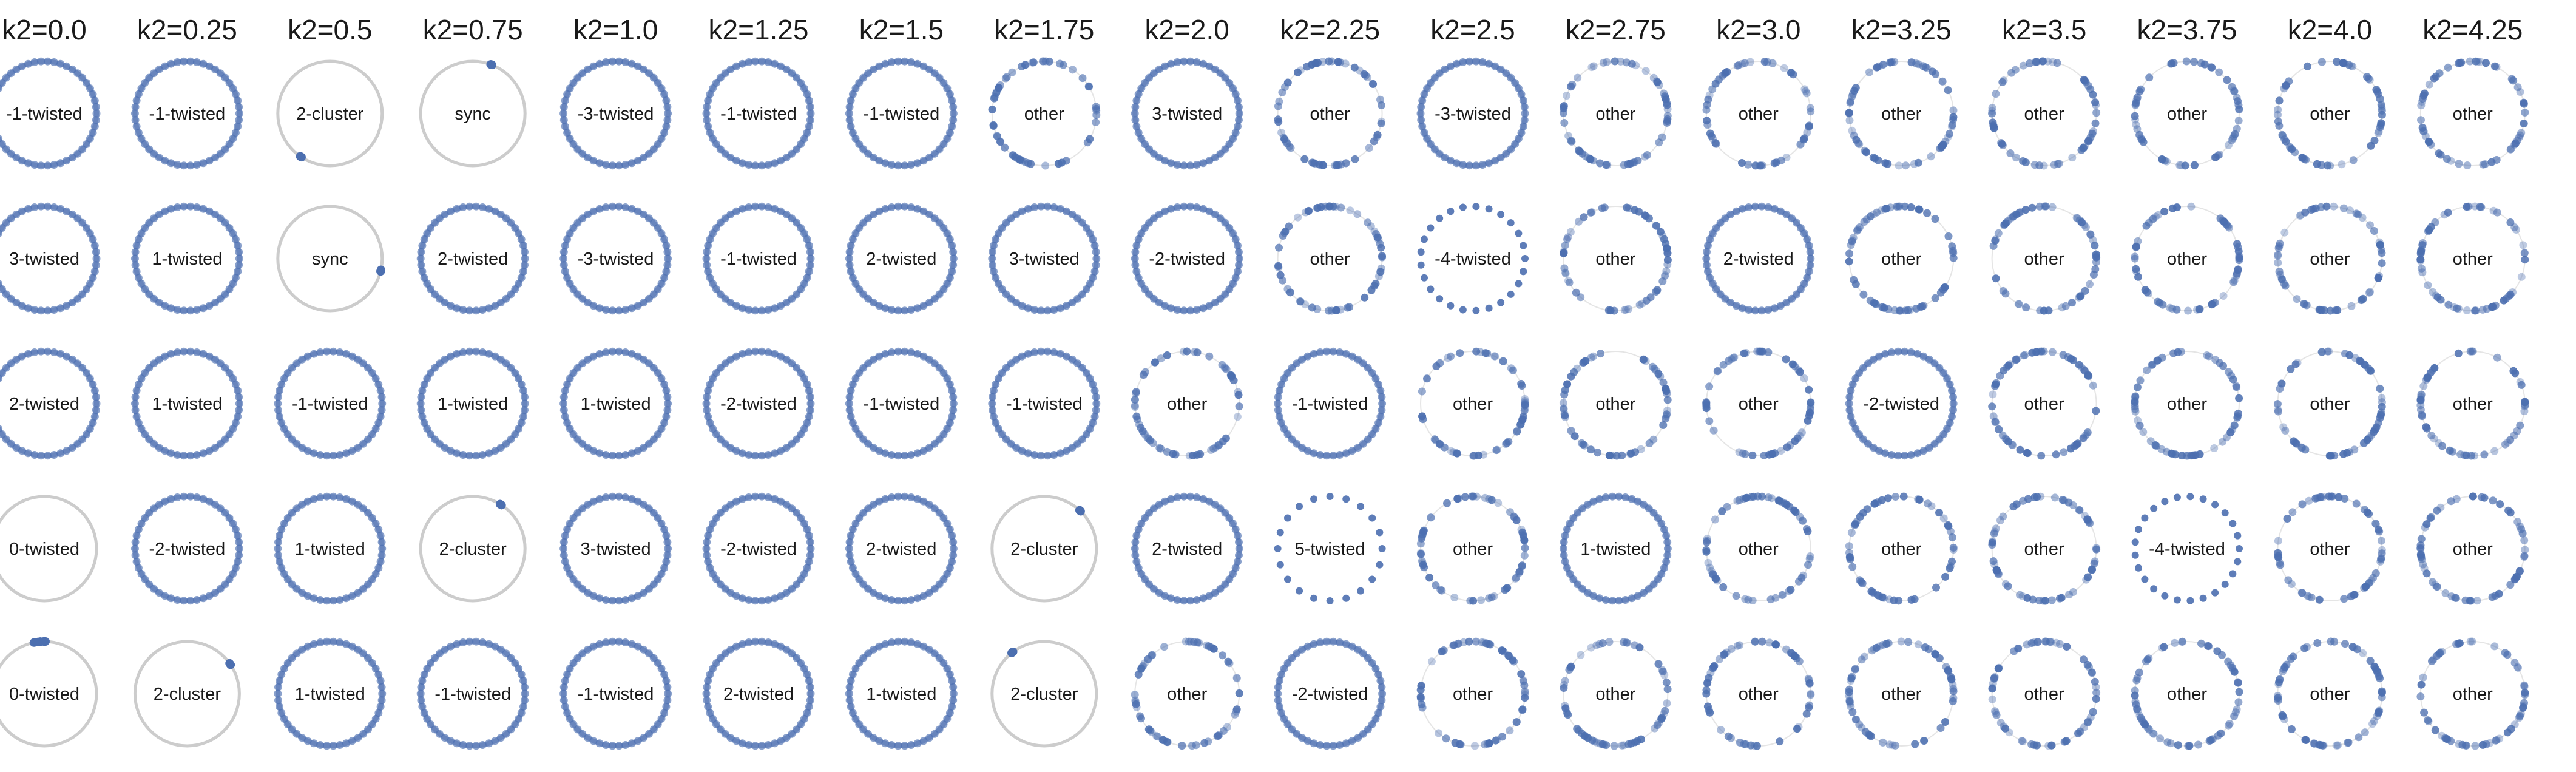 The image size is (2576, 772). What do you see at coordinates (902, 114) in the screenshot?
I see `state-label: -1-twisted` at bounding box center [902, 114].